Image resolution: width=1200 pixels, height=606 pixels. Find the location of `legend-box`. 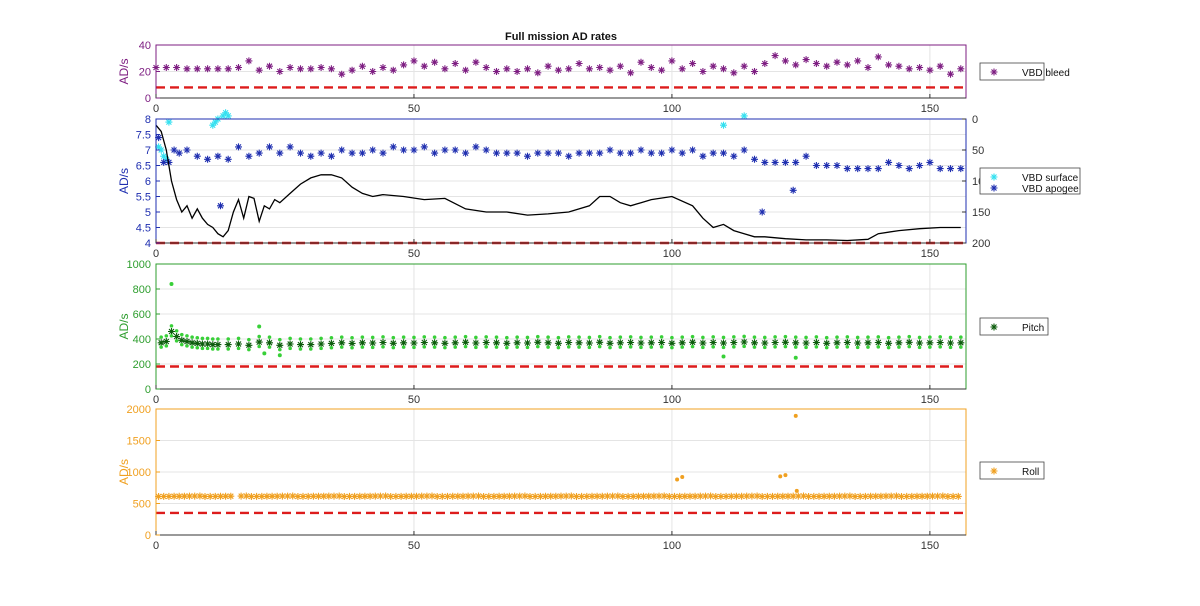

legend-box is located at coordinates (1012, 470).